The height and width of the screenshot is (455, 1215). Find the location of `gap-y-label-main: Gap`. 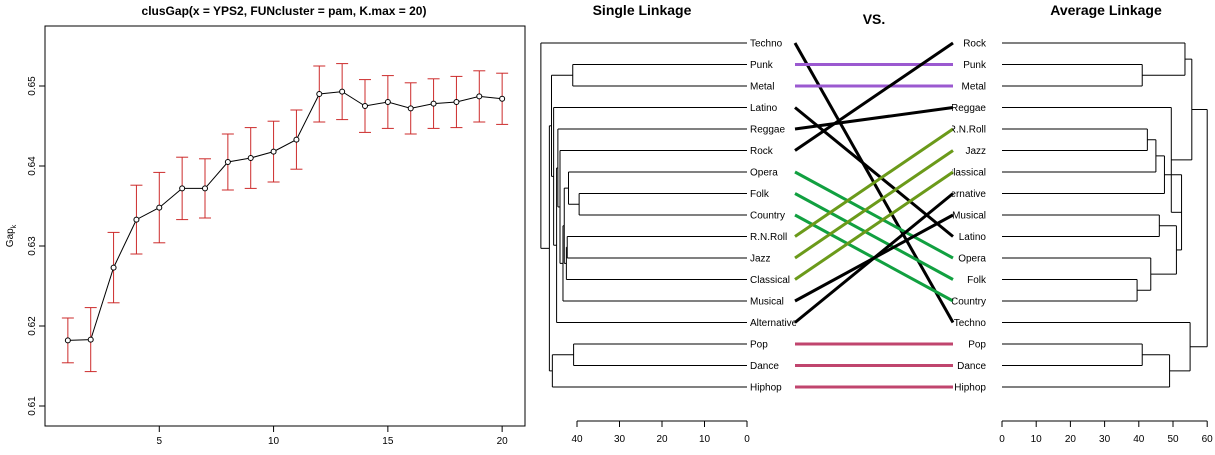

gap-y-label-main: Gap is located at coordinates (10, 237).